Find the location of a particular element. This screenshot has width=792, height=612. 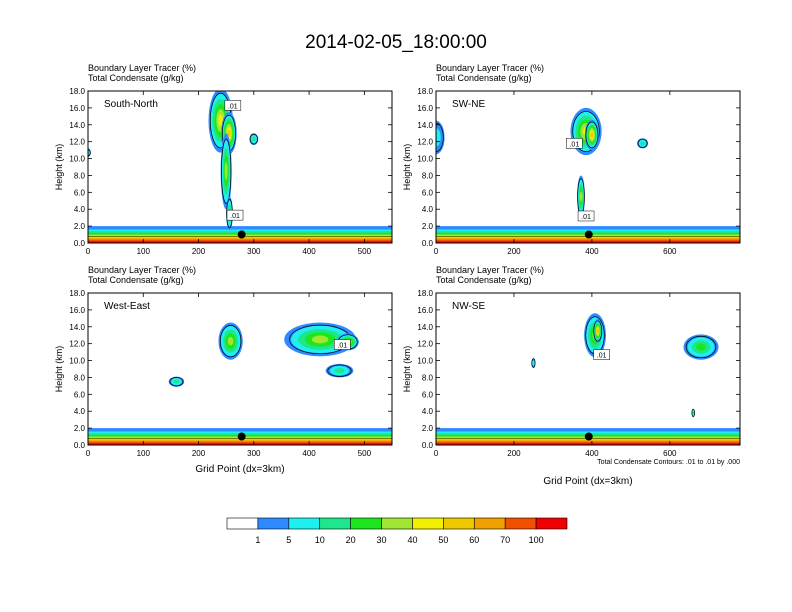

x-tick-label: 300 is located at coordinates (254, 251).